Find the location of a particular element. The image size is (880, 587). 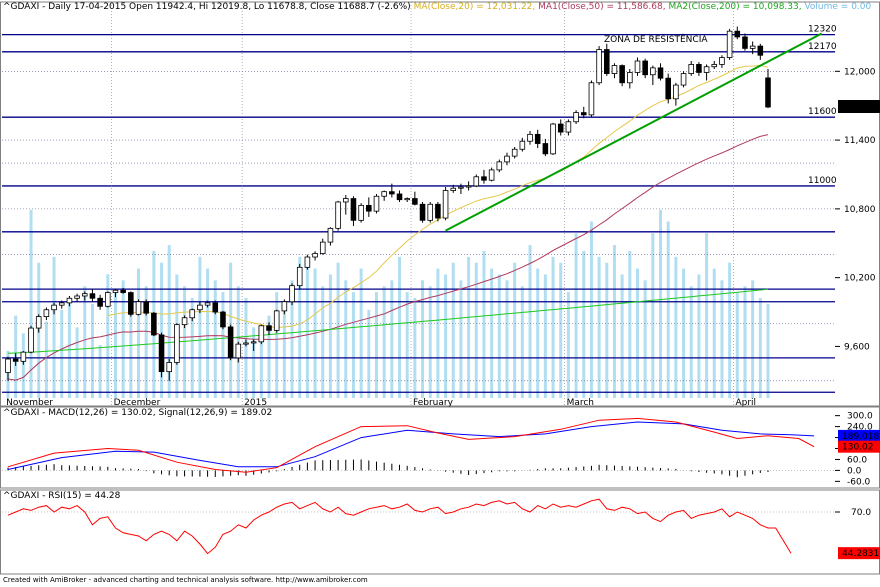

x-axis-label: April is located at coordinates (745, 403).